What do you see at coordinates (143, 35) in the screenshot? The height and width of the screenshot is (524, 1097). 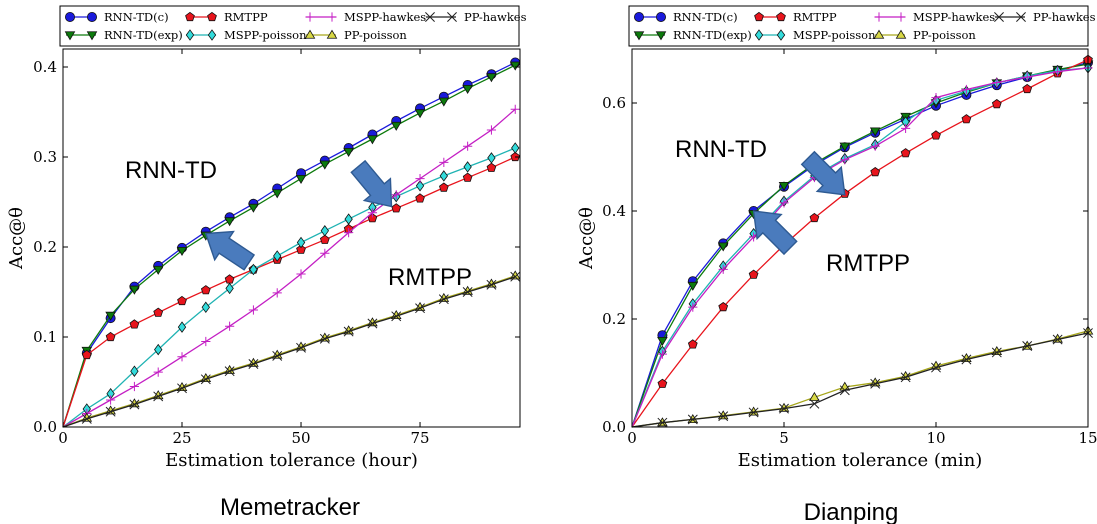 I see `legend-label: RNN-TD(exp)` at bounding box center [143, 35].